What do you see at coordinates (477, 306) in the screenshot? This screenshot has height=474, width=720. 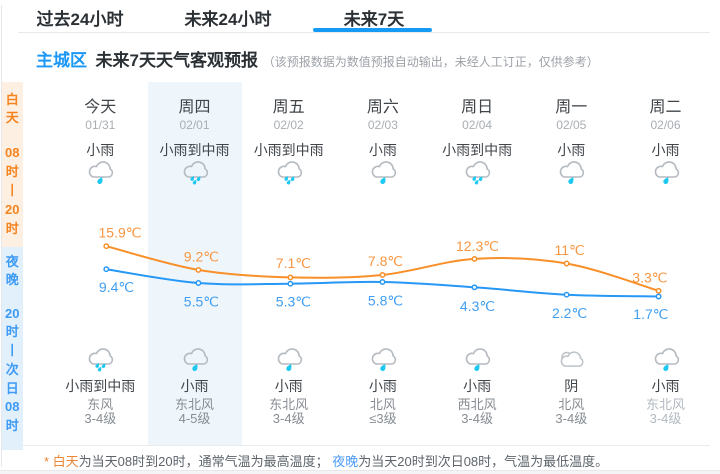 I see `svg-text: 4.3℃` at bounding box center [477, 306].